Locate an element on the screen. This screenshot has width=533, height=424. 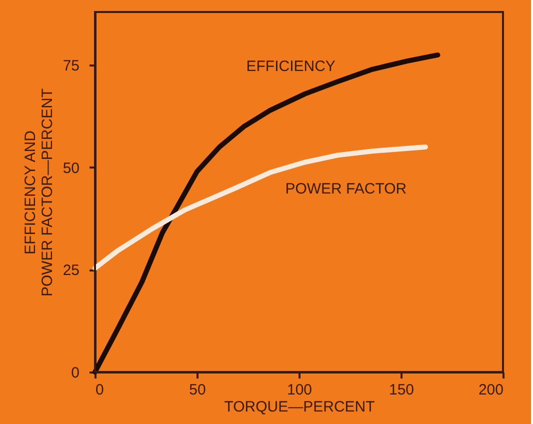
series-label: POWER FACTOR is located at coordinates (346, 189).